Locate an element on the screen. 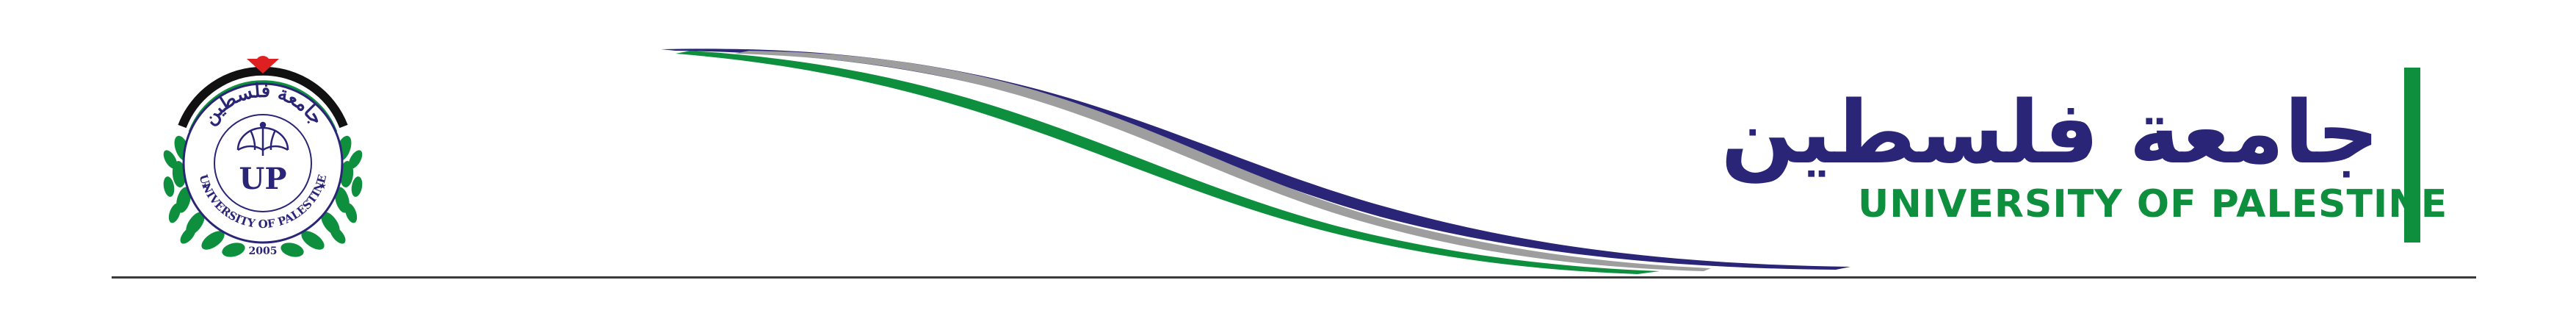 Image resolution: width=2576 pixels, height=316 pixels. seal-year: 2005 is located at coordinates (263, 251).